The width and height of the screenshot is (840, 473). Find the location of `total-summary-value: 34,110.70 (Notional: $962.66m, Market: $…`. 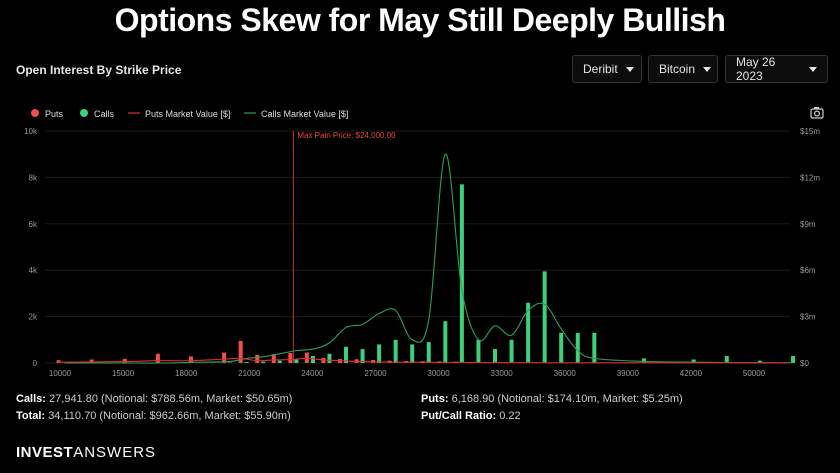

total-summary-value: 34,110.70 (Notional: $962.66m, Market: $… is located at coordinates (169, 416).